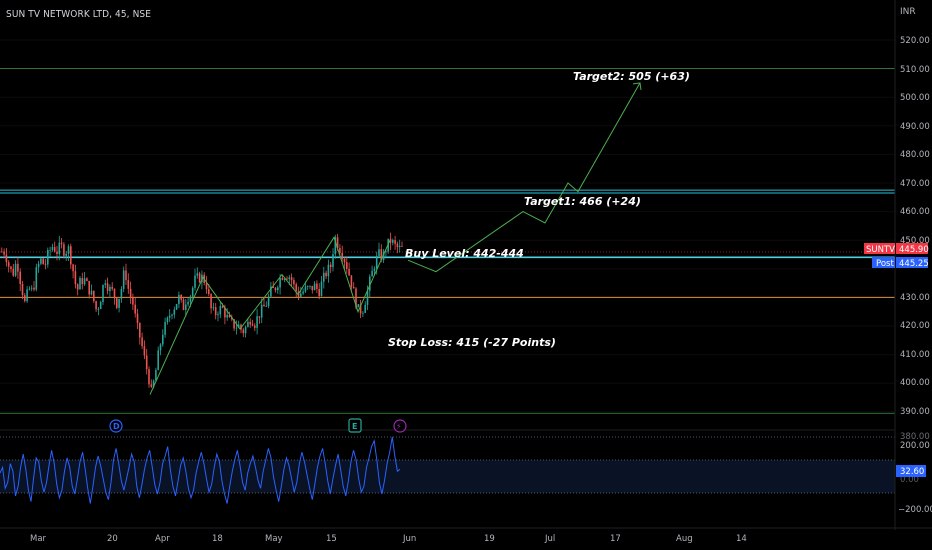 This screenshot has width=932, height=550. Describe the element at coordinates (615, 539) in the screenshot. I see `time-label: 17` at that location.